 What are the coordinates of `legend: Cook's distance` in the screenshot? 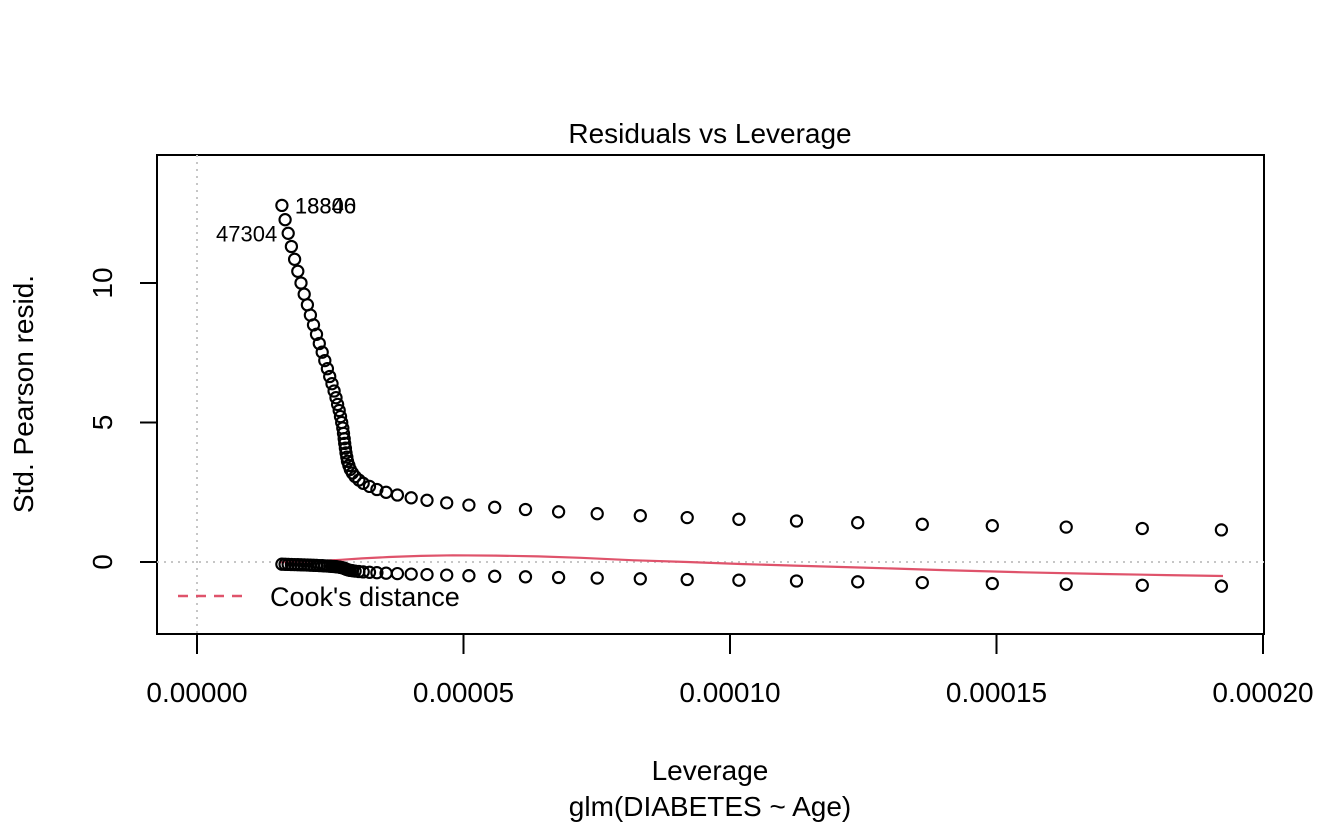 It's located at (319, 597).